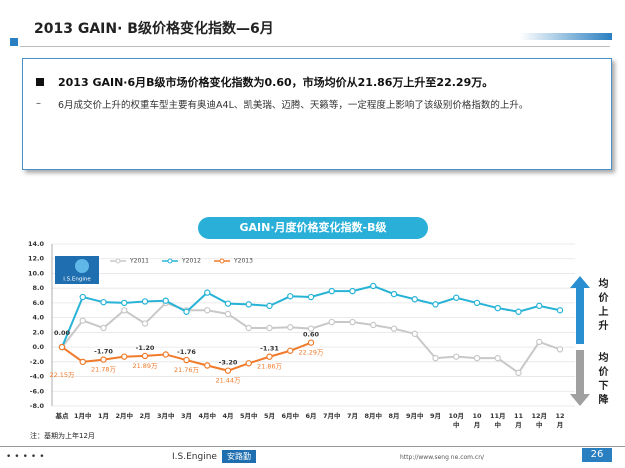 The width and height of the screenshot is (625, 468). I want to click on down-arrow, so click(580, 378).